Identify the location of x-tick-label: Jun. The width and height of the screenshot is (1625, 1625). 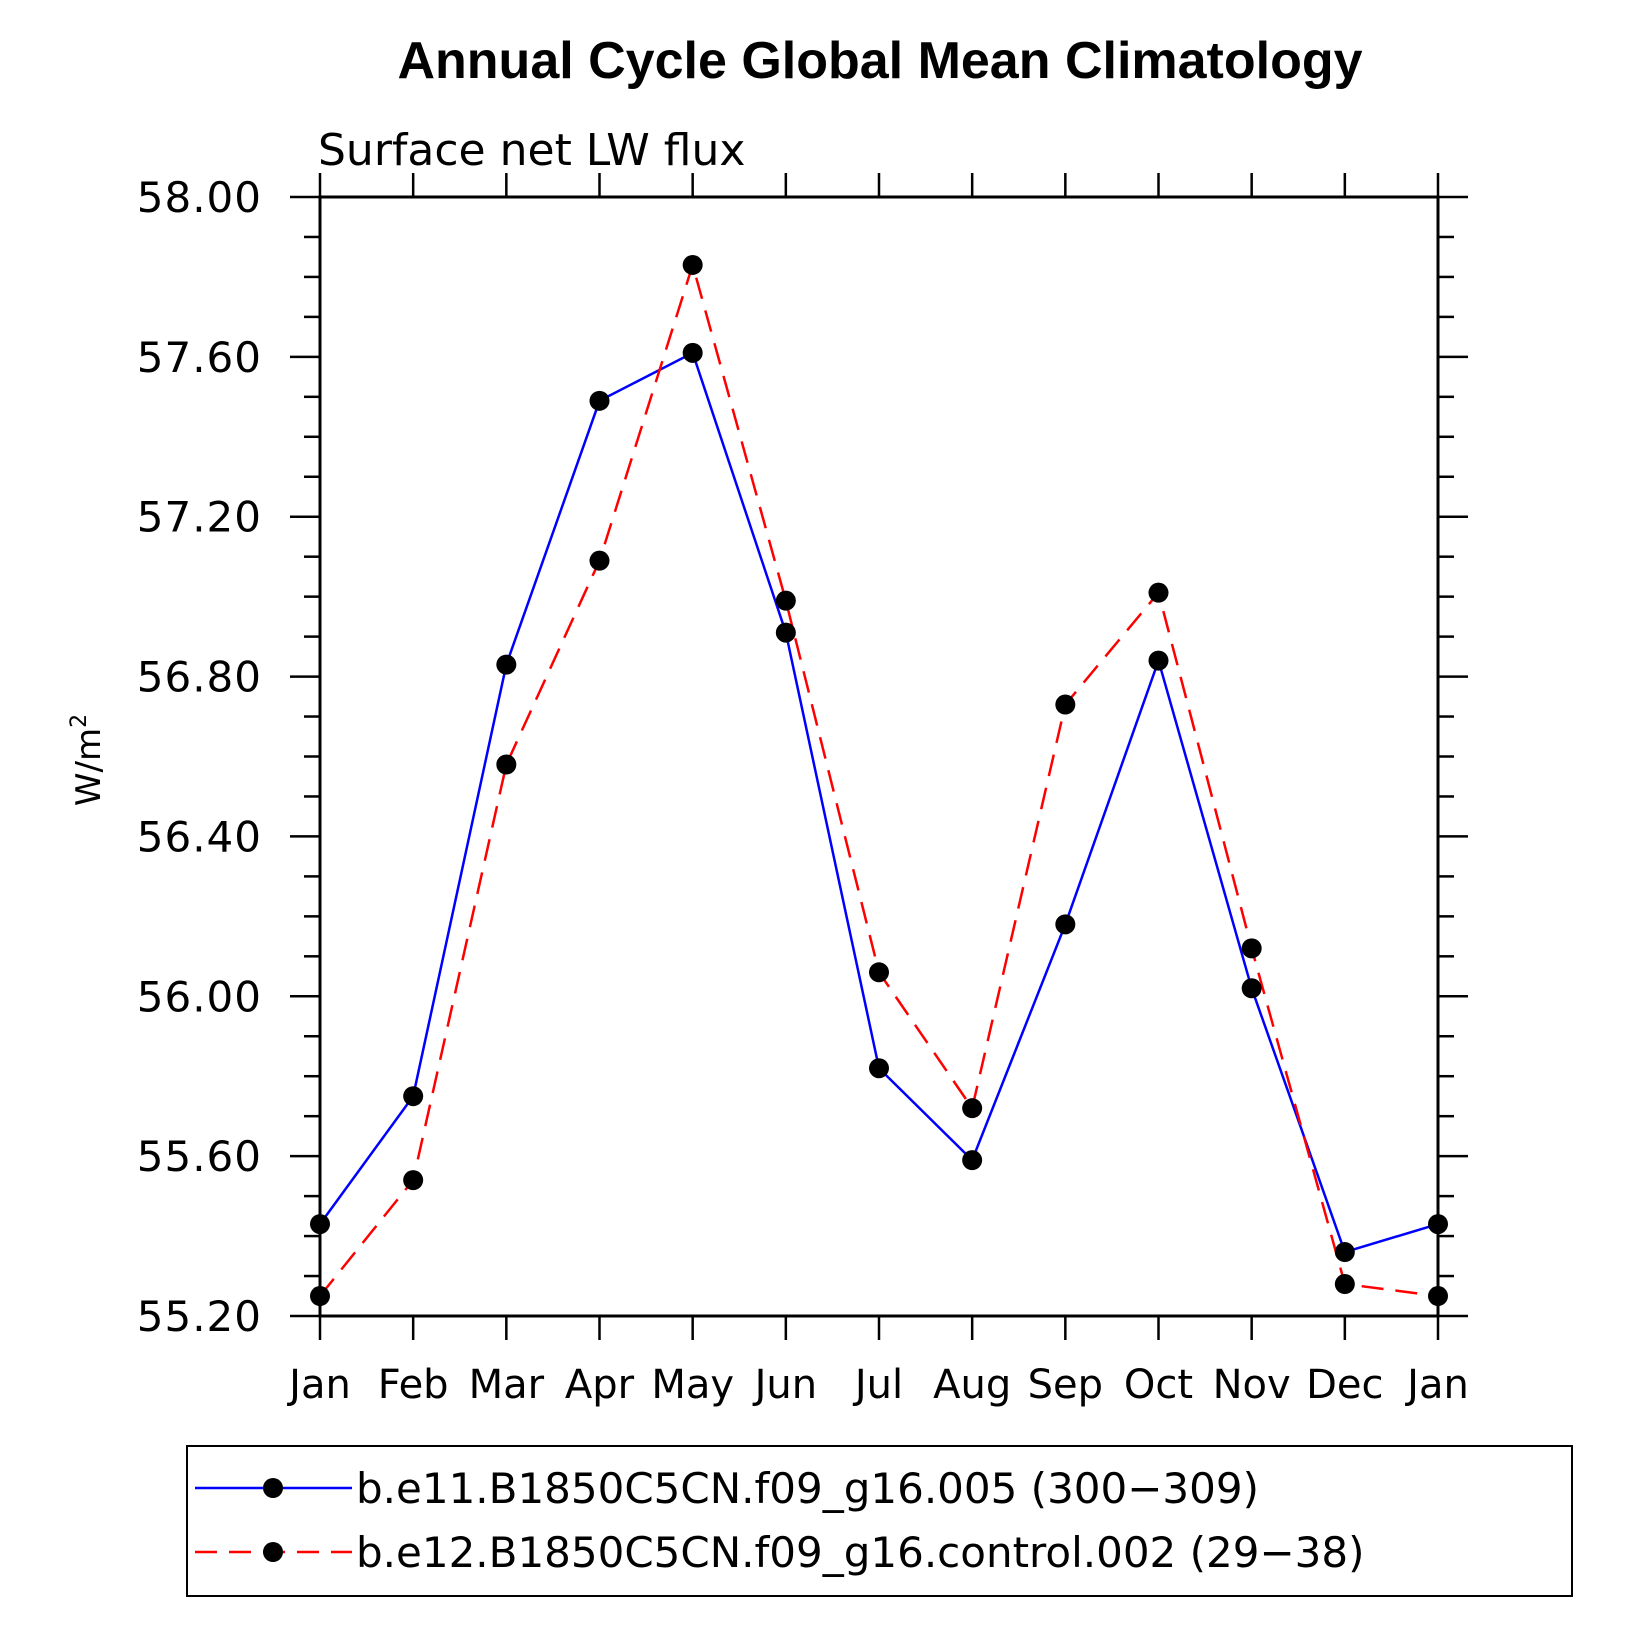
(785, 1385).